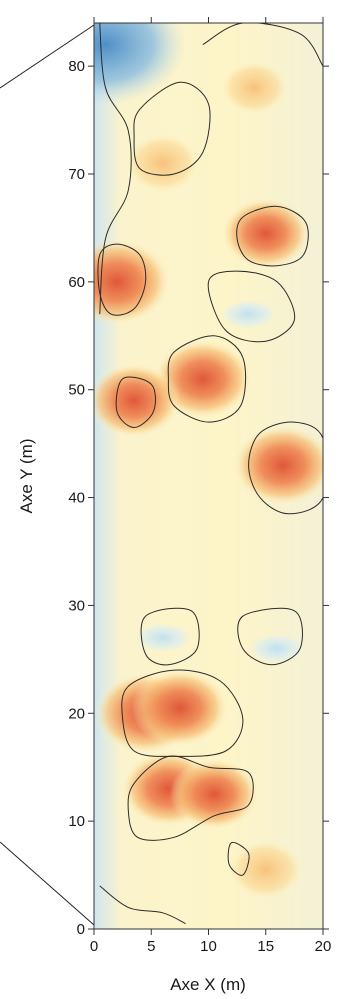 This screenshot has width=339, height=999. Describe the element at coordinates (76, 498) in the screenshot. I see `y-tick-label: 40` at that location.